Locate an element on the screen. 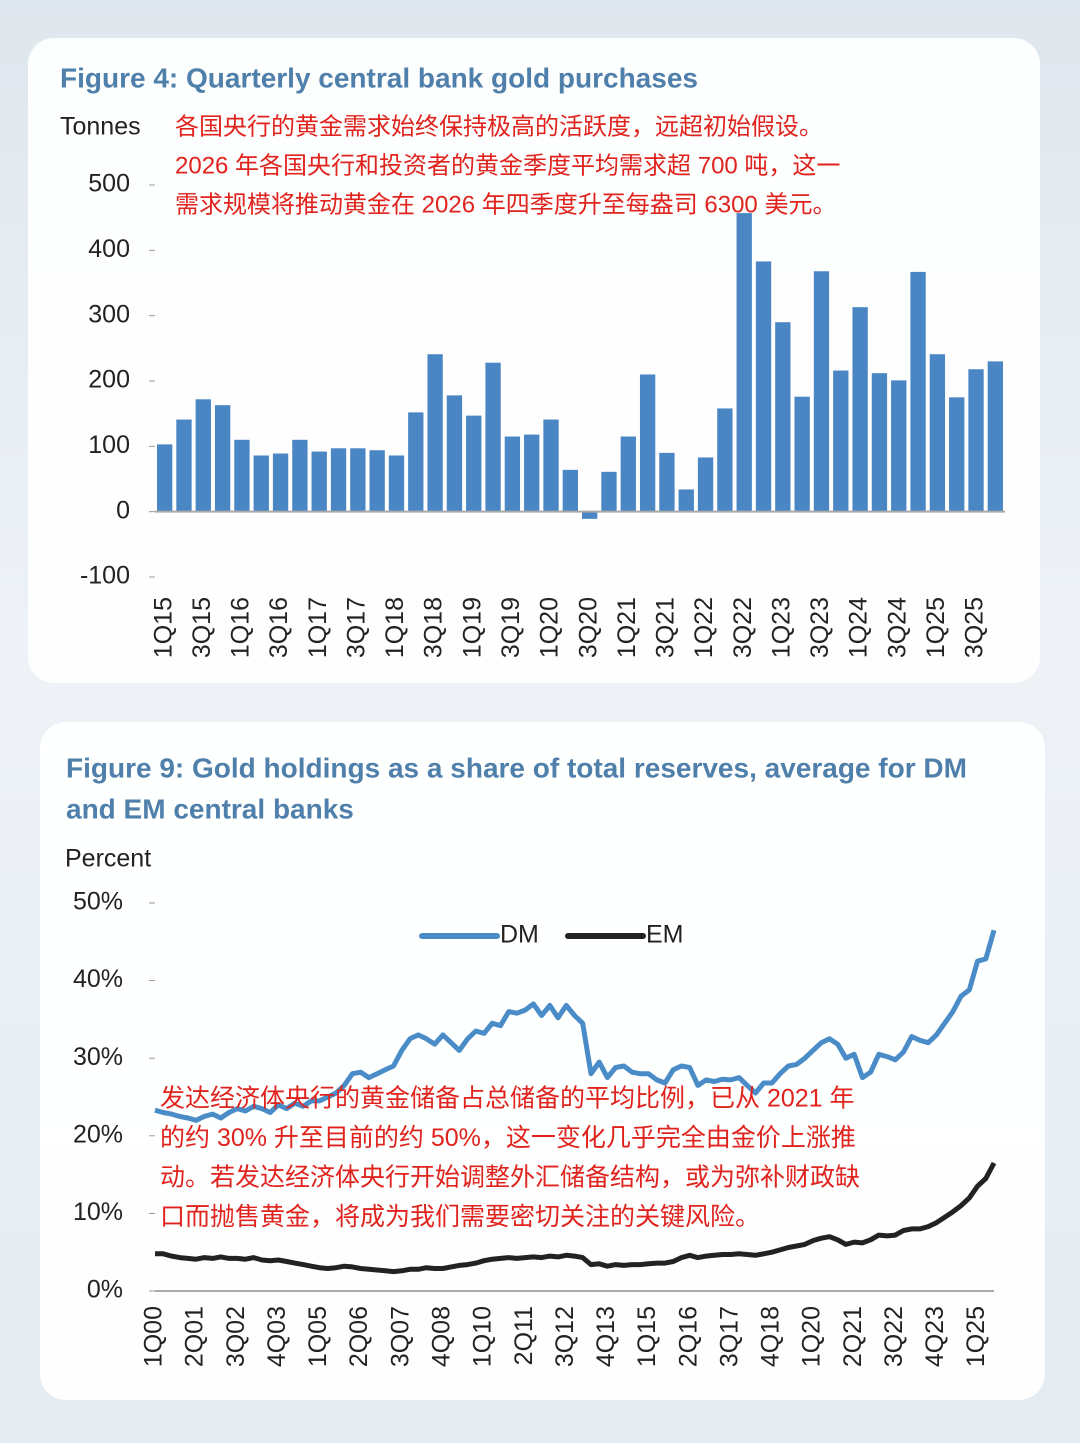 The height and width of the screenshot is (1443, 1080). legend-label: DM is located at coordinates (519, 935).